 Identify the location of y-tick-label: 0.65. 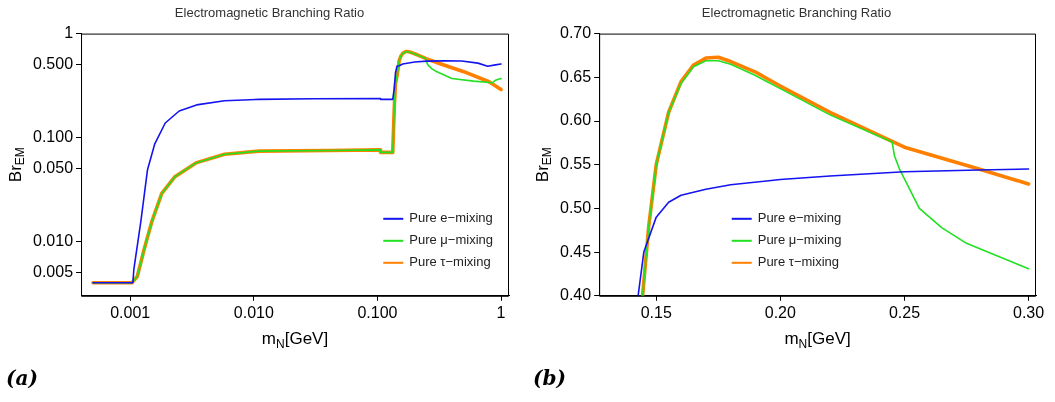
(576, 76).